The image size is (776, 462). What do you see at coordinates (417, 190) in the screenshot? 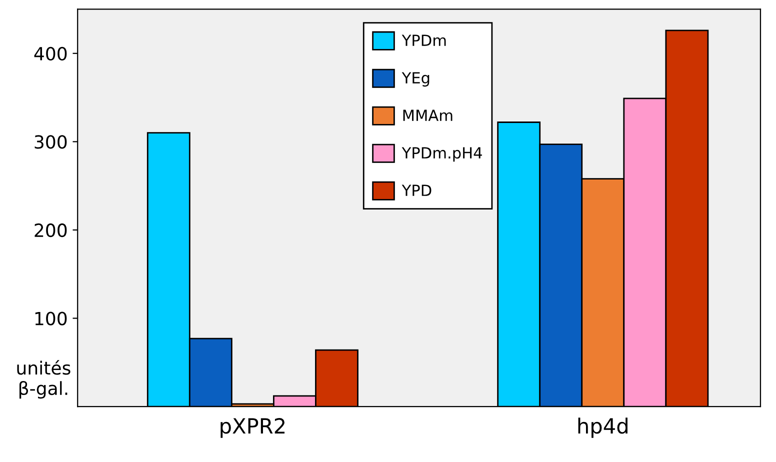
I see `legend-label: YPD` at bounding box center [417, 190].